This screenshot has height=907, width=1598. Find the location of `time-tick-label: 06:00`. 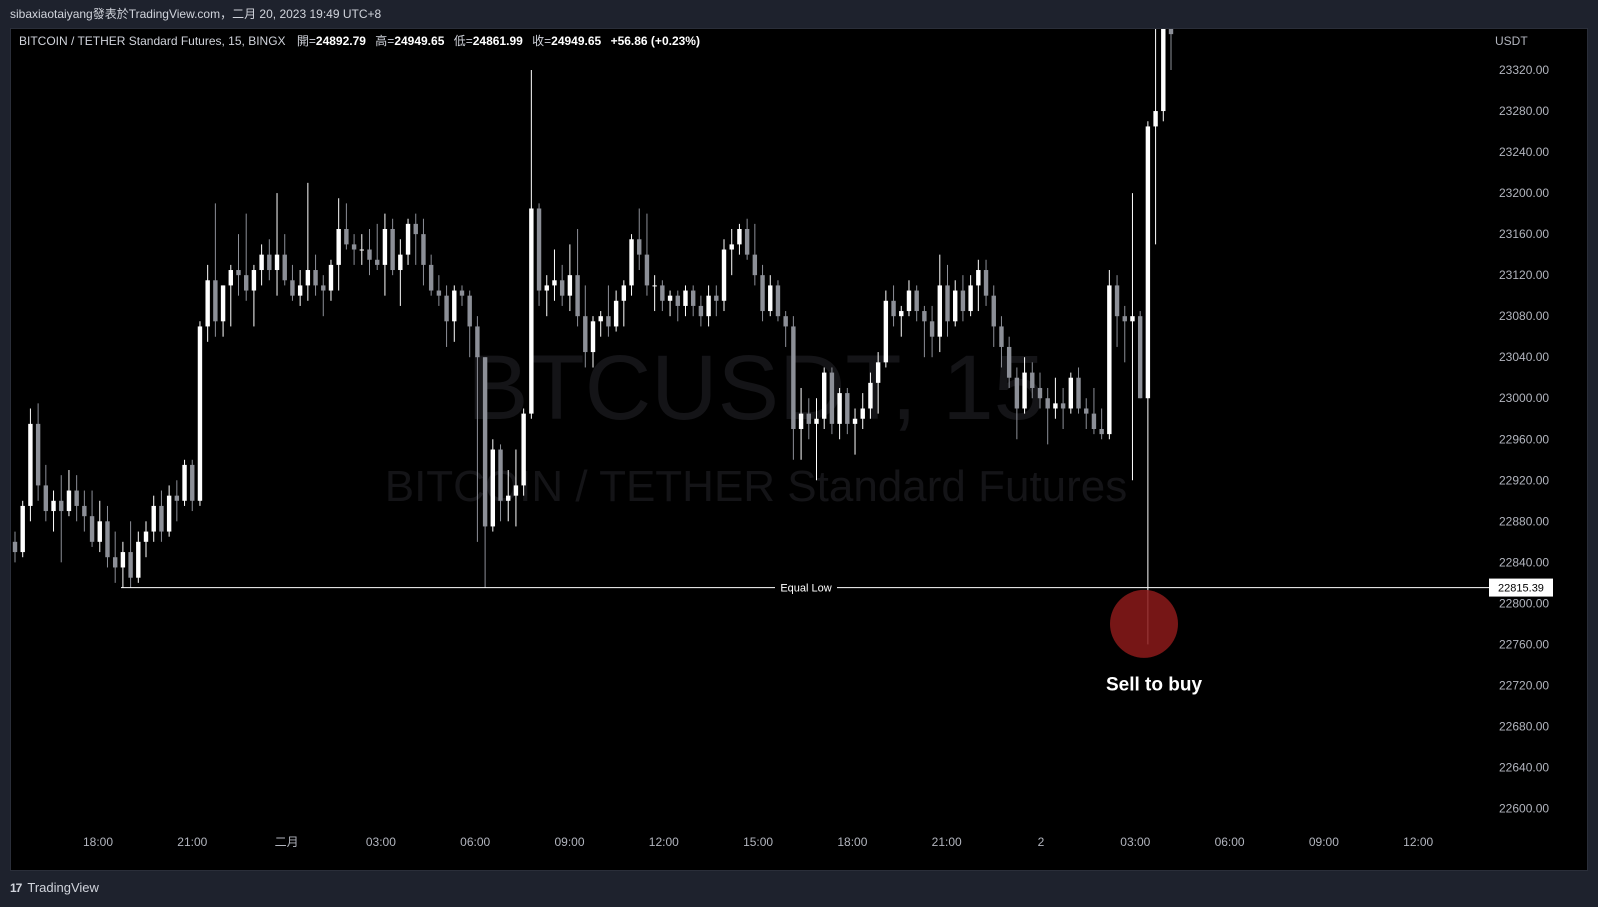

time-tick-label: 06:00 is located at coordinates (475, 842).